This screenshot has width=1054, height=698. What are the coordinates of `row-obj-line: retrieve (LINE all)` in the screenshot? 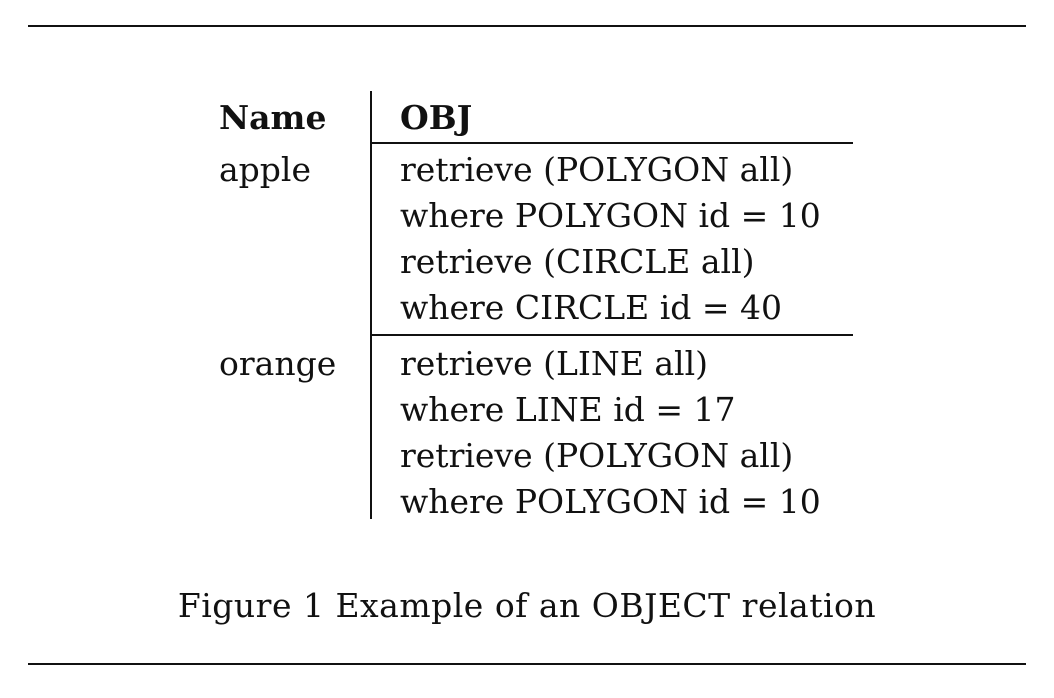 It's located at (554, 363).